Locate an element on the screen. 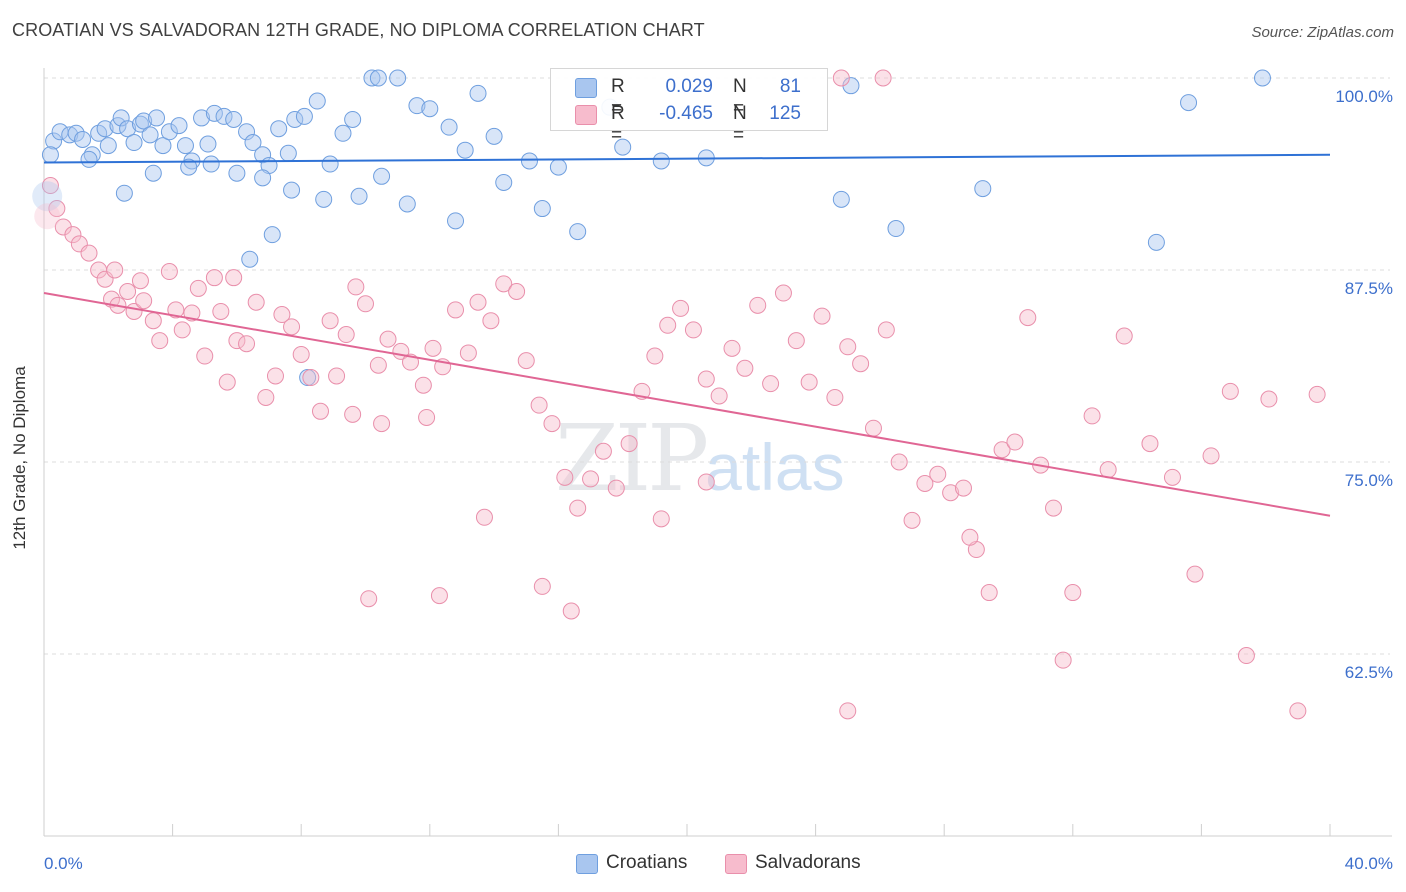 This screenshot has height=892, width=1406. legend-r-value: 0.029 is located at coordinates (689, 86).